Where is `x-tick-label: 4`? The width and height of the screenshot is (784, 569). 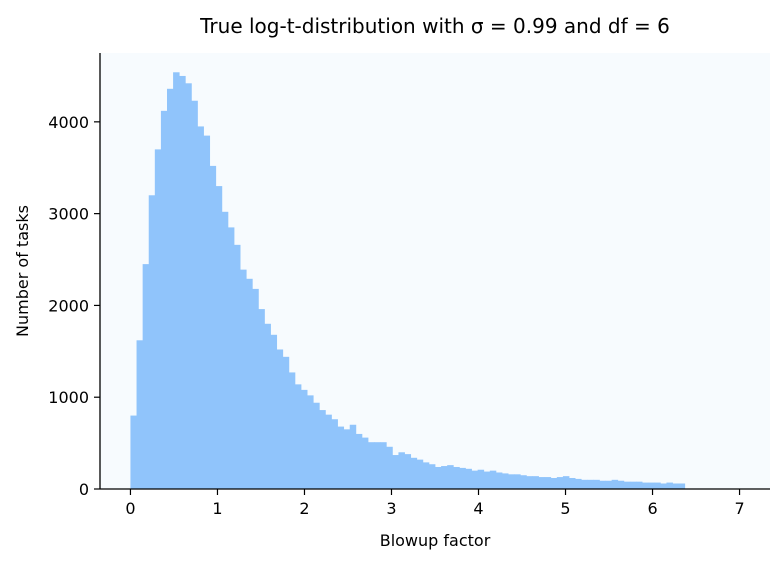
x-tick-label: 4 is located at coordinates (478, 508).